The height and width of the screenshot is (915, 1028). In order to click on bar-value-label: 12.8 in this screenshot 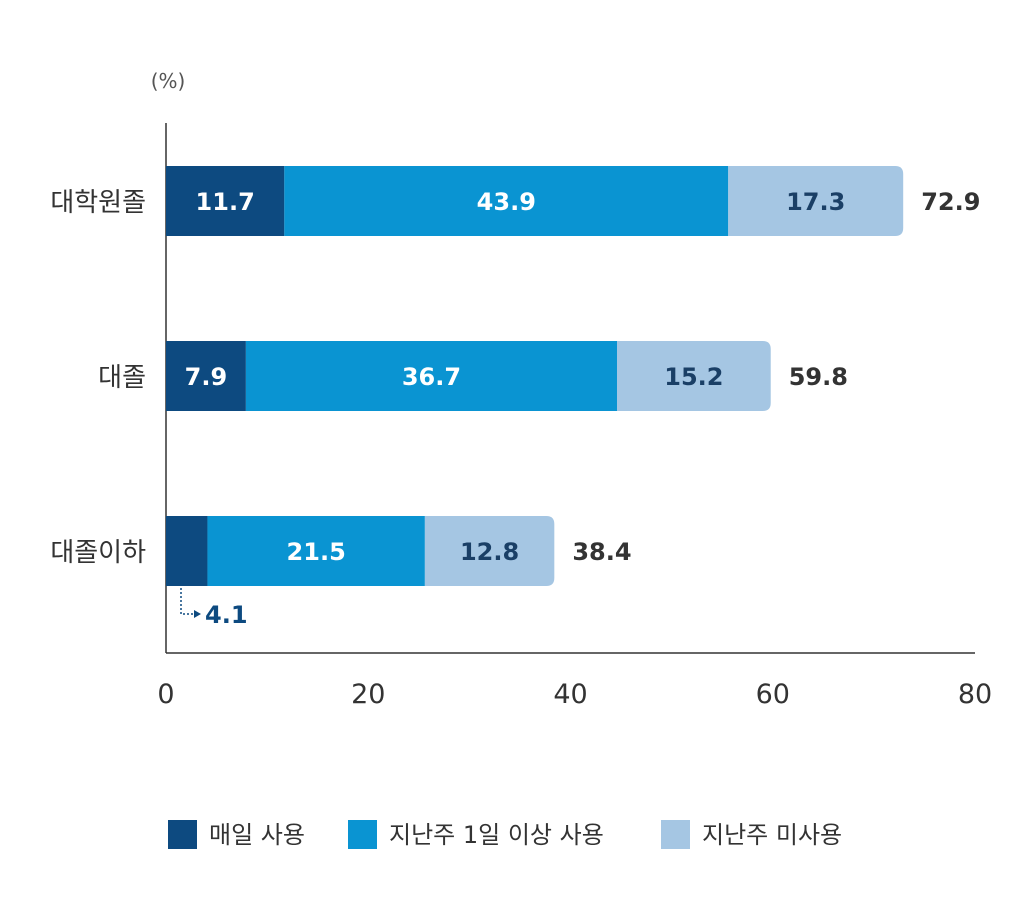, I will do `click(489, 552)`.